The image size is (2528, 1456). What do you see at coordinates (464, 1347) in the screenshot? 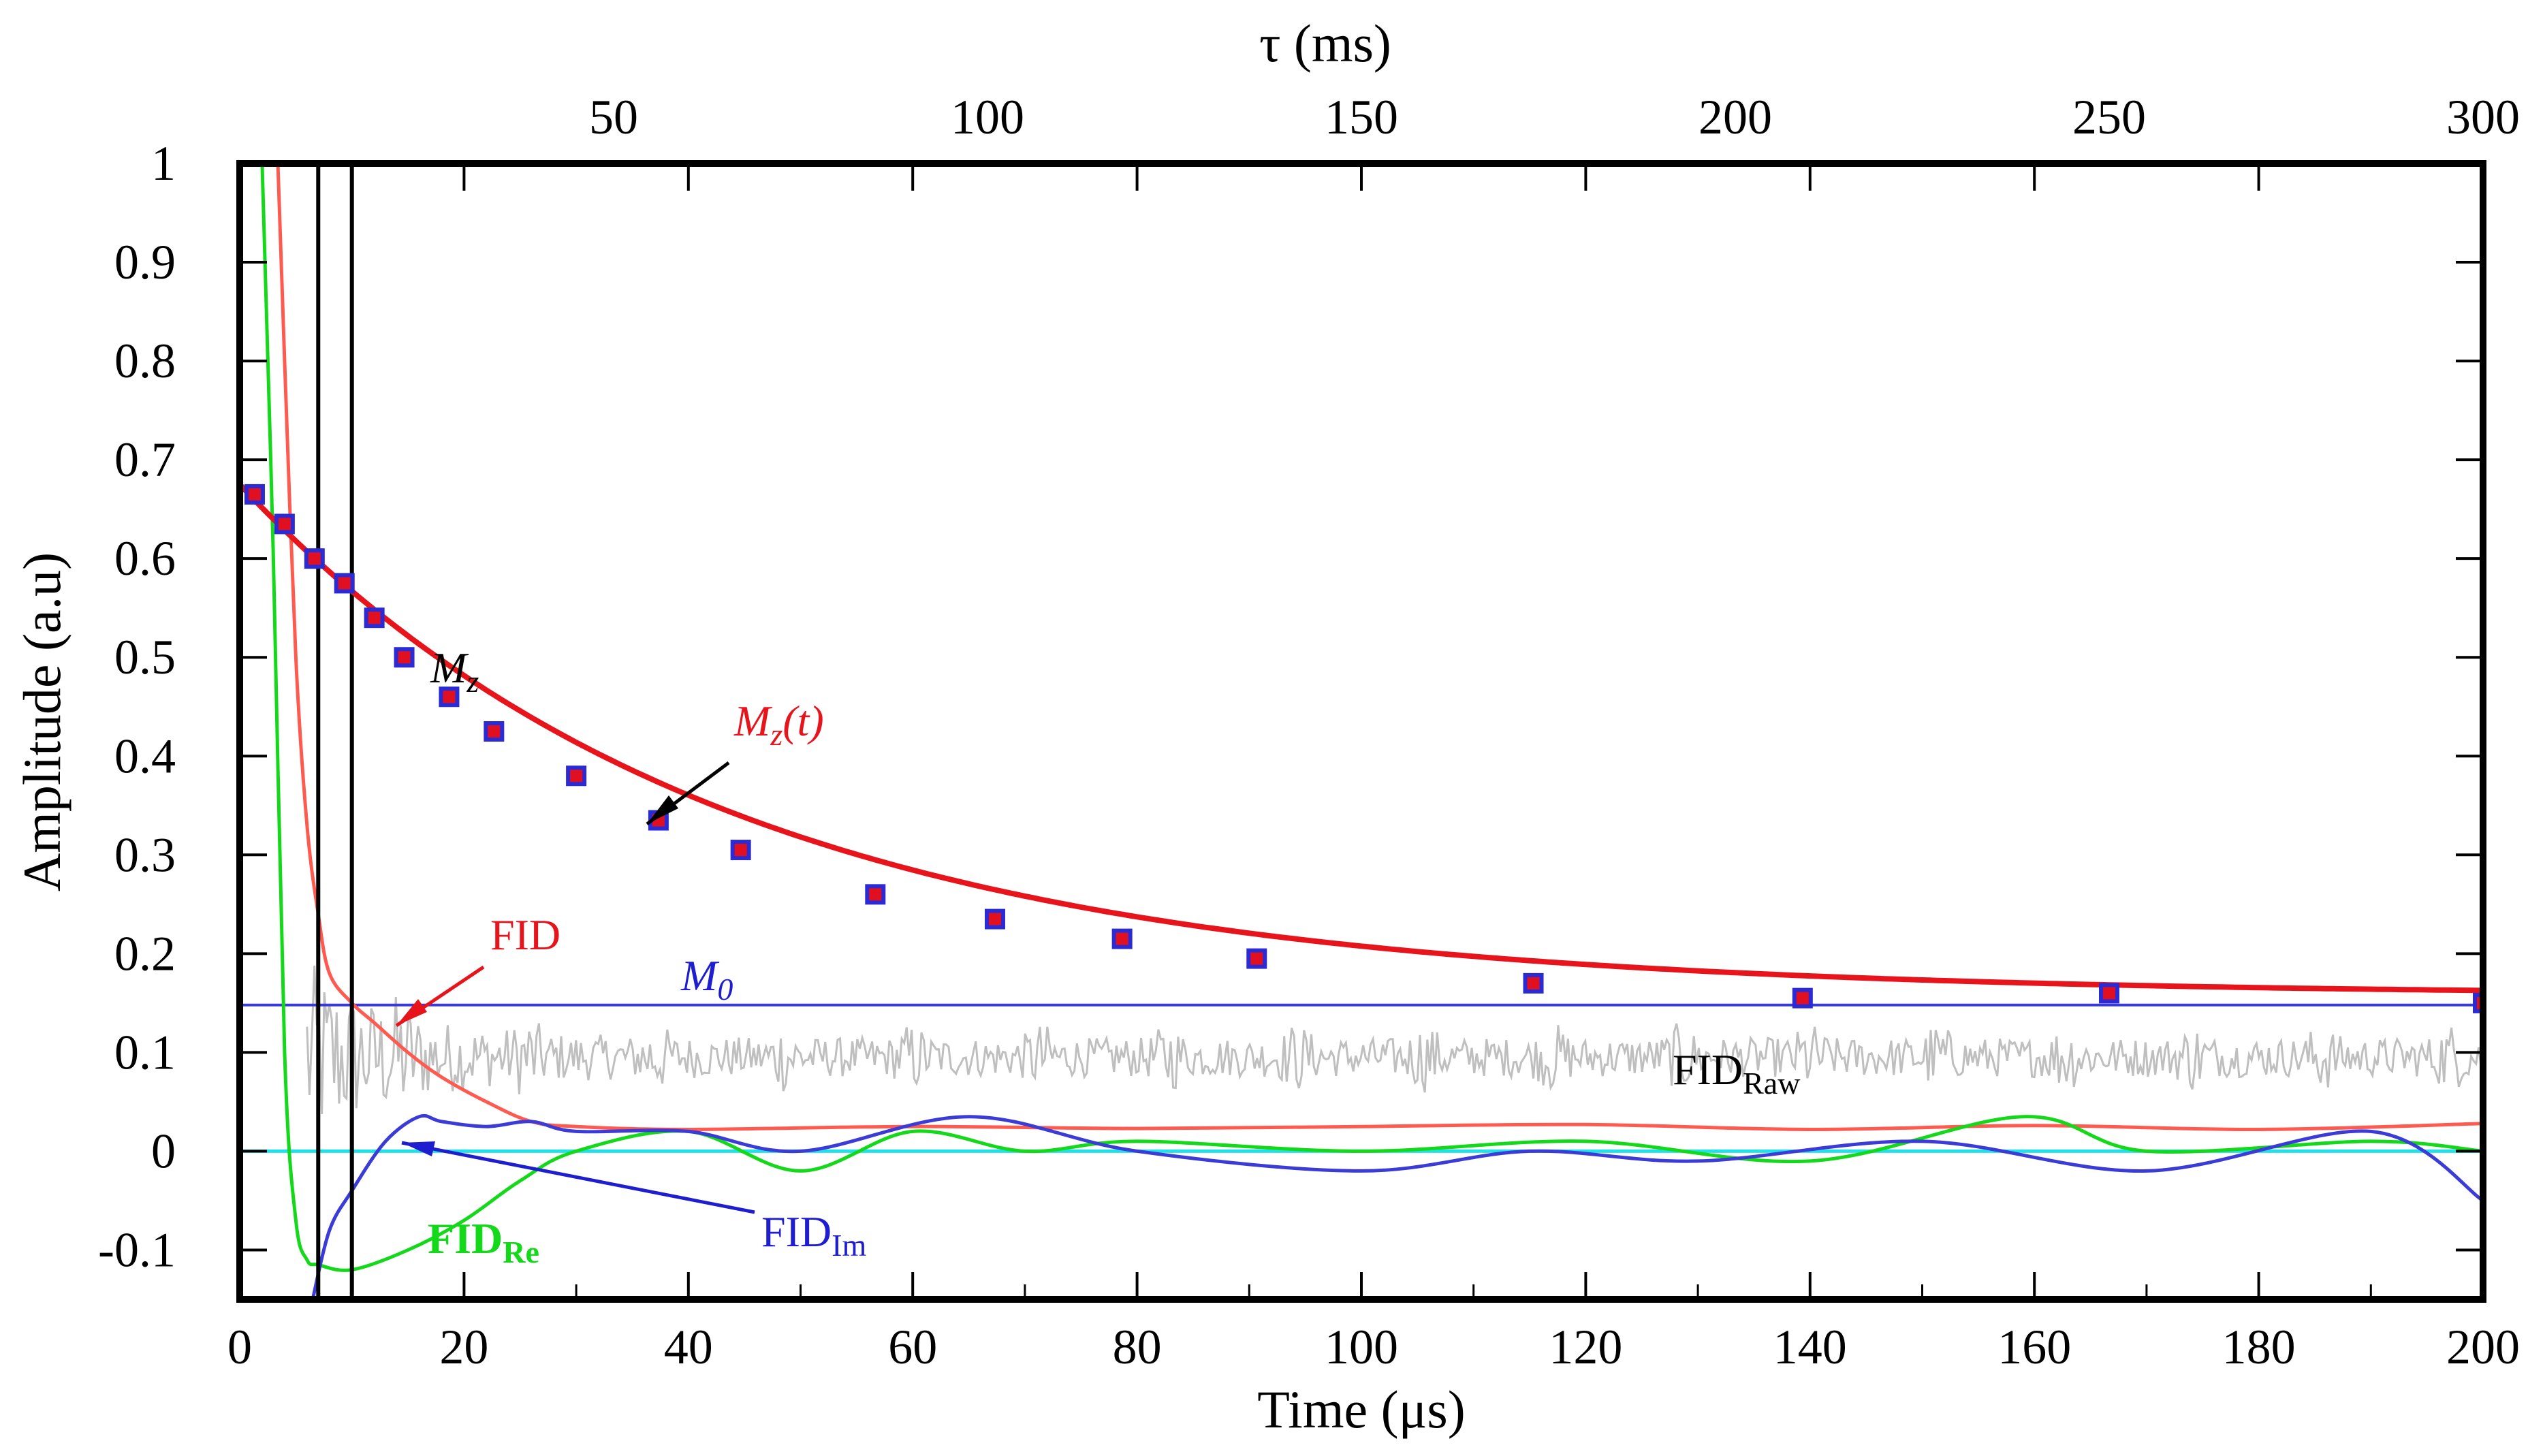
I see `x-bottom-tick-label: 20` at bounding box center [464, 1347].